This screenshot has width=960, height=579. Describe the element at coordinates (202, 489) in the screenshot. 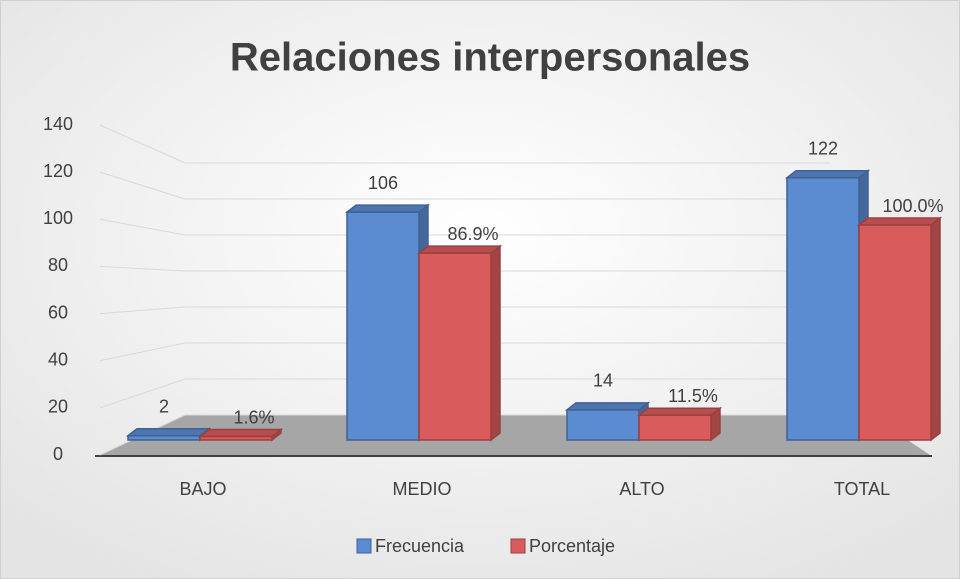

I see `x-tick-label: BAJO` at that location.